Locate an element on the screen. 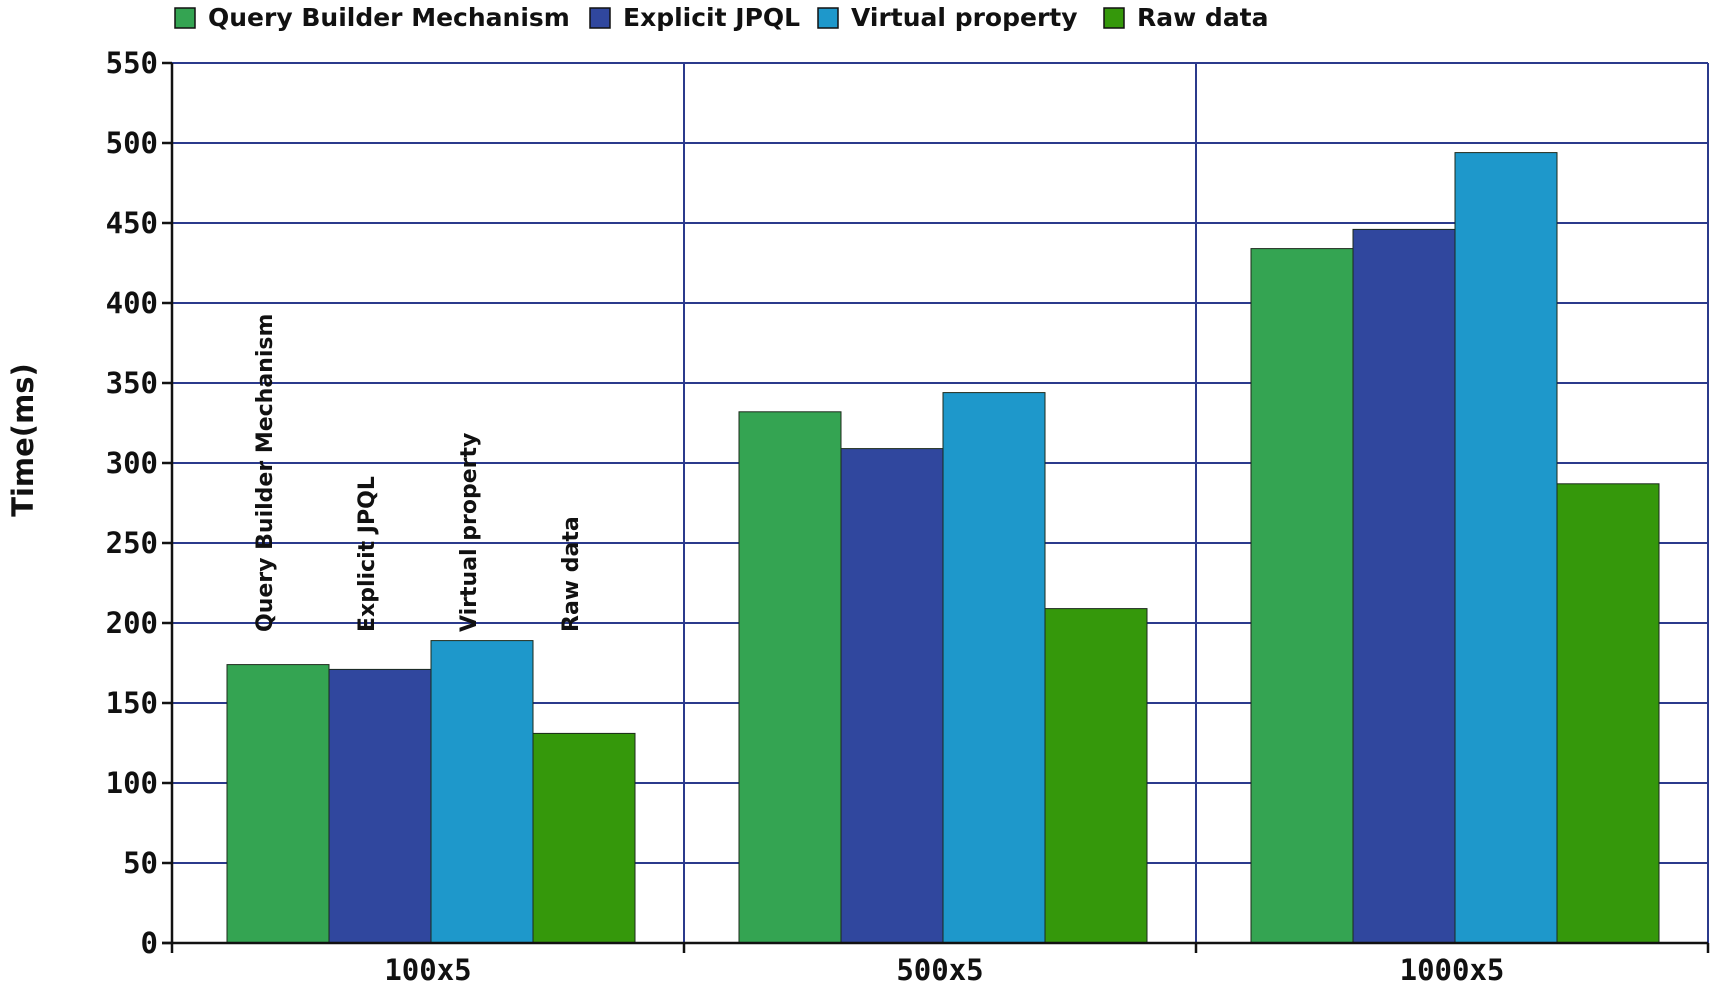 The image size is (1713, 981). y-tick-label: 300 is located at coordinates (132, 463).